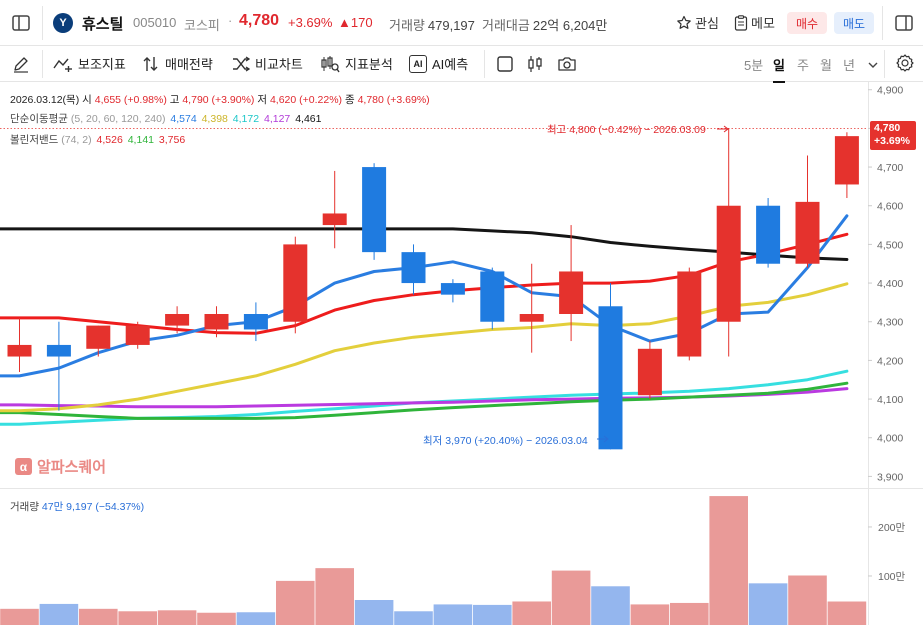 This screenshot has width=923, height=625. Describe the element at coordinates (754, 65) in the screenshot. I see `timeframe-5min: 5분` at that location.